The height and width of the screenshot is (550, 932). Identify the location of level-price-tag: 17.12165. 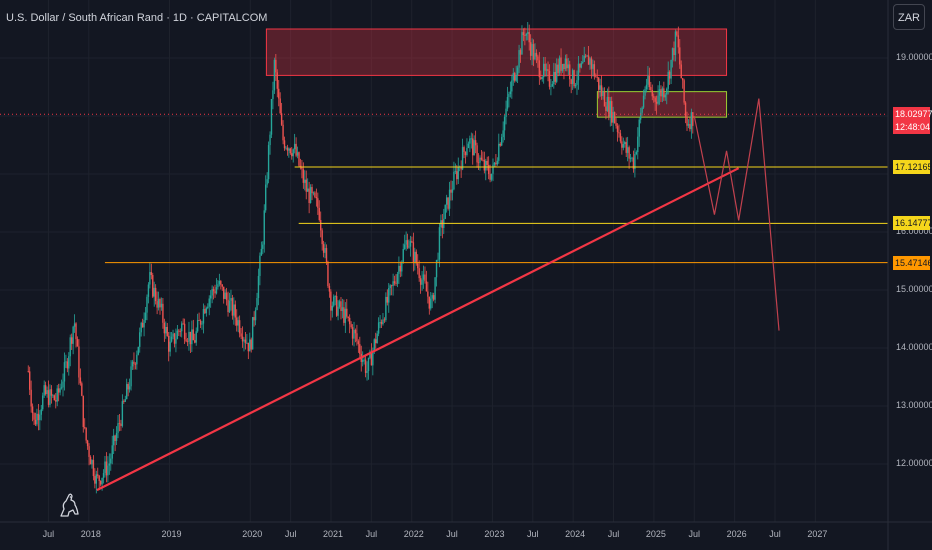
(912, 166).